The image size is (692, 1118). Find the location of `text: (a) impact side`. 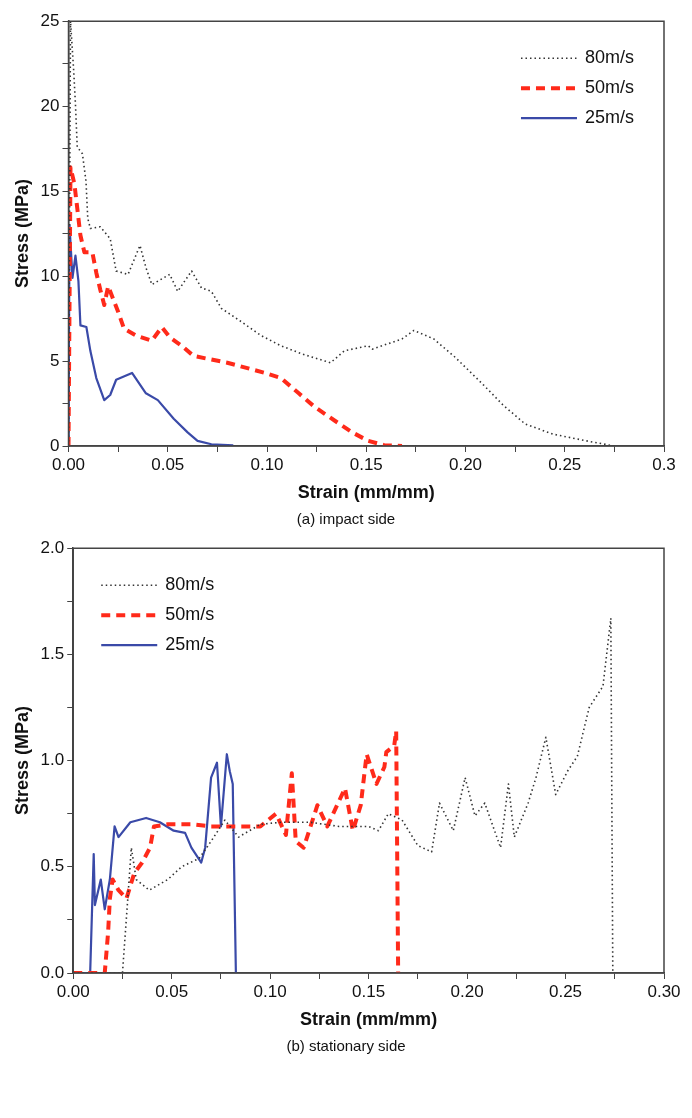

text: (a) impact side is located at coordinates (346, 518).